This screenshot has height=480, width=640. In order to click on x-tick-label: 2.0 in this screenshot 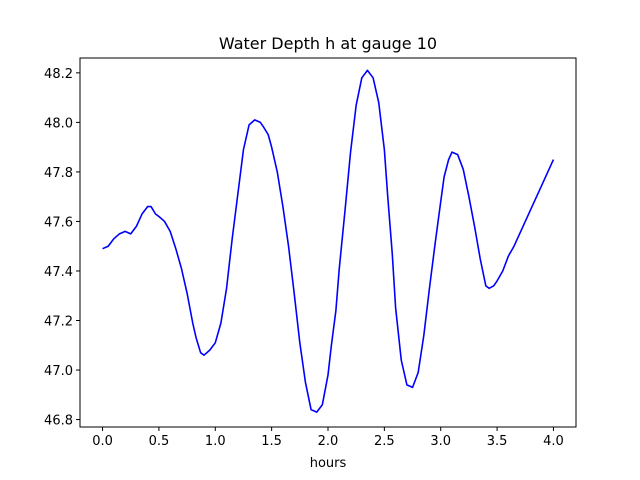, I will do `click(328, 441)`.